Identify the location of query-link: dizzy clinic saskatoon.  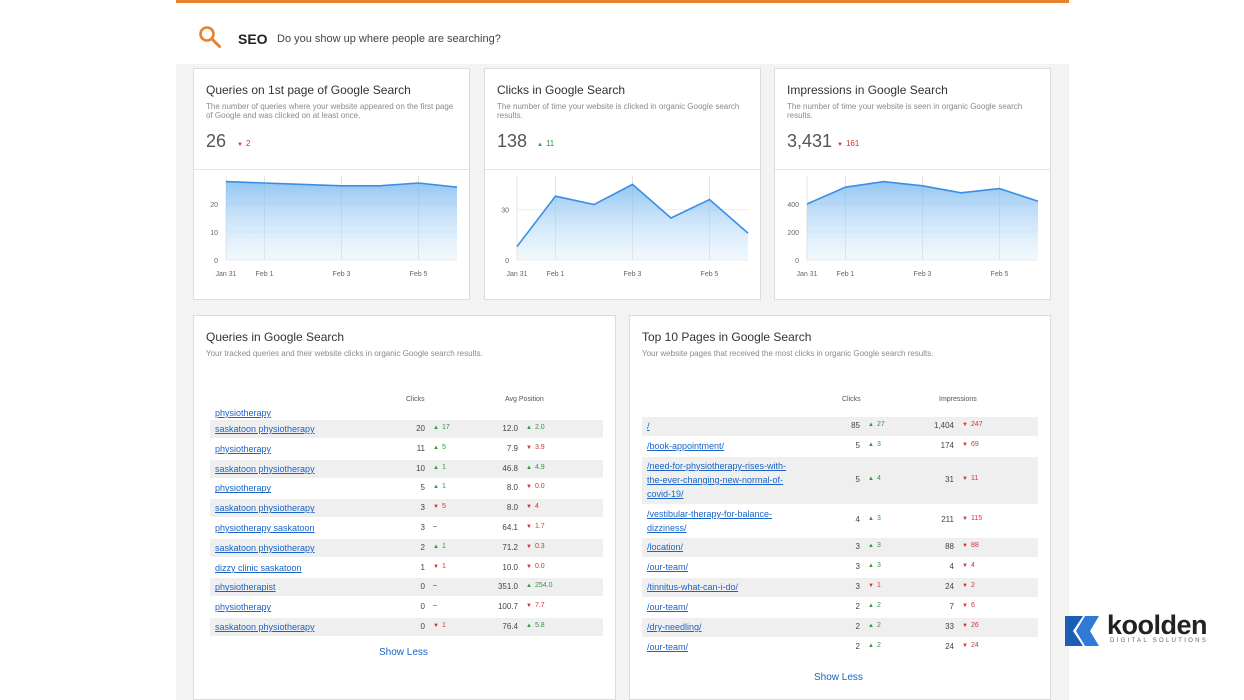
(258, 567).